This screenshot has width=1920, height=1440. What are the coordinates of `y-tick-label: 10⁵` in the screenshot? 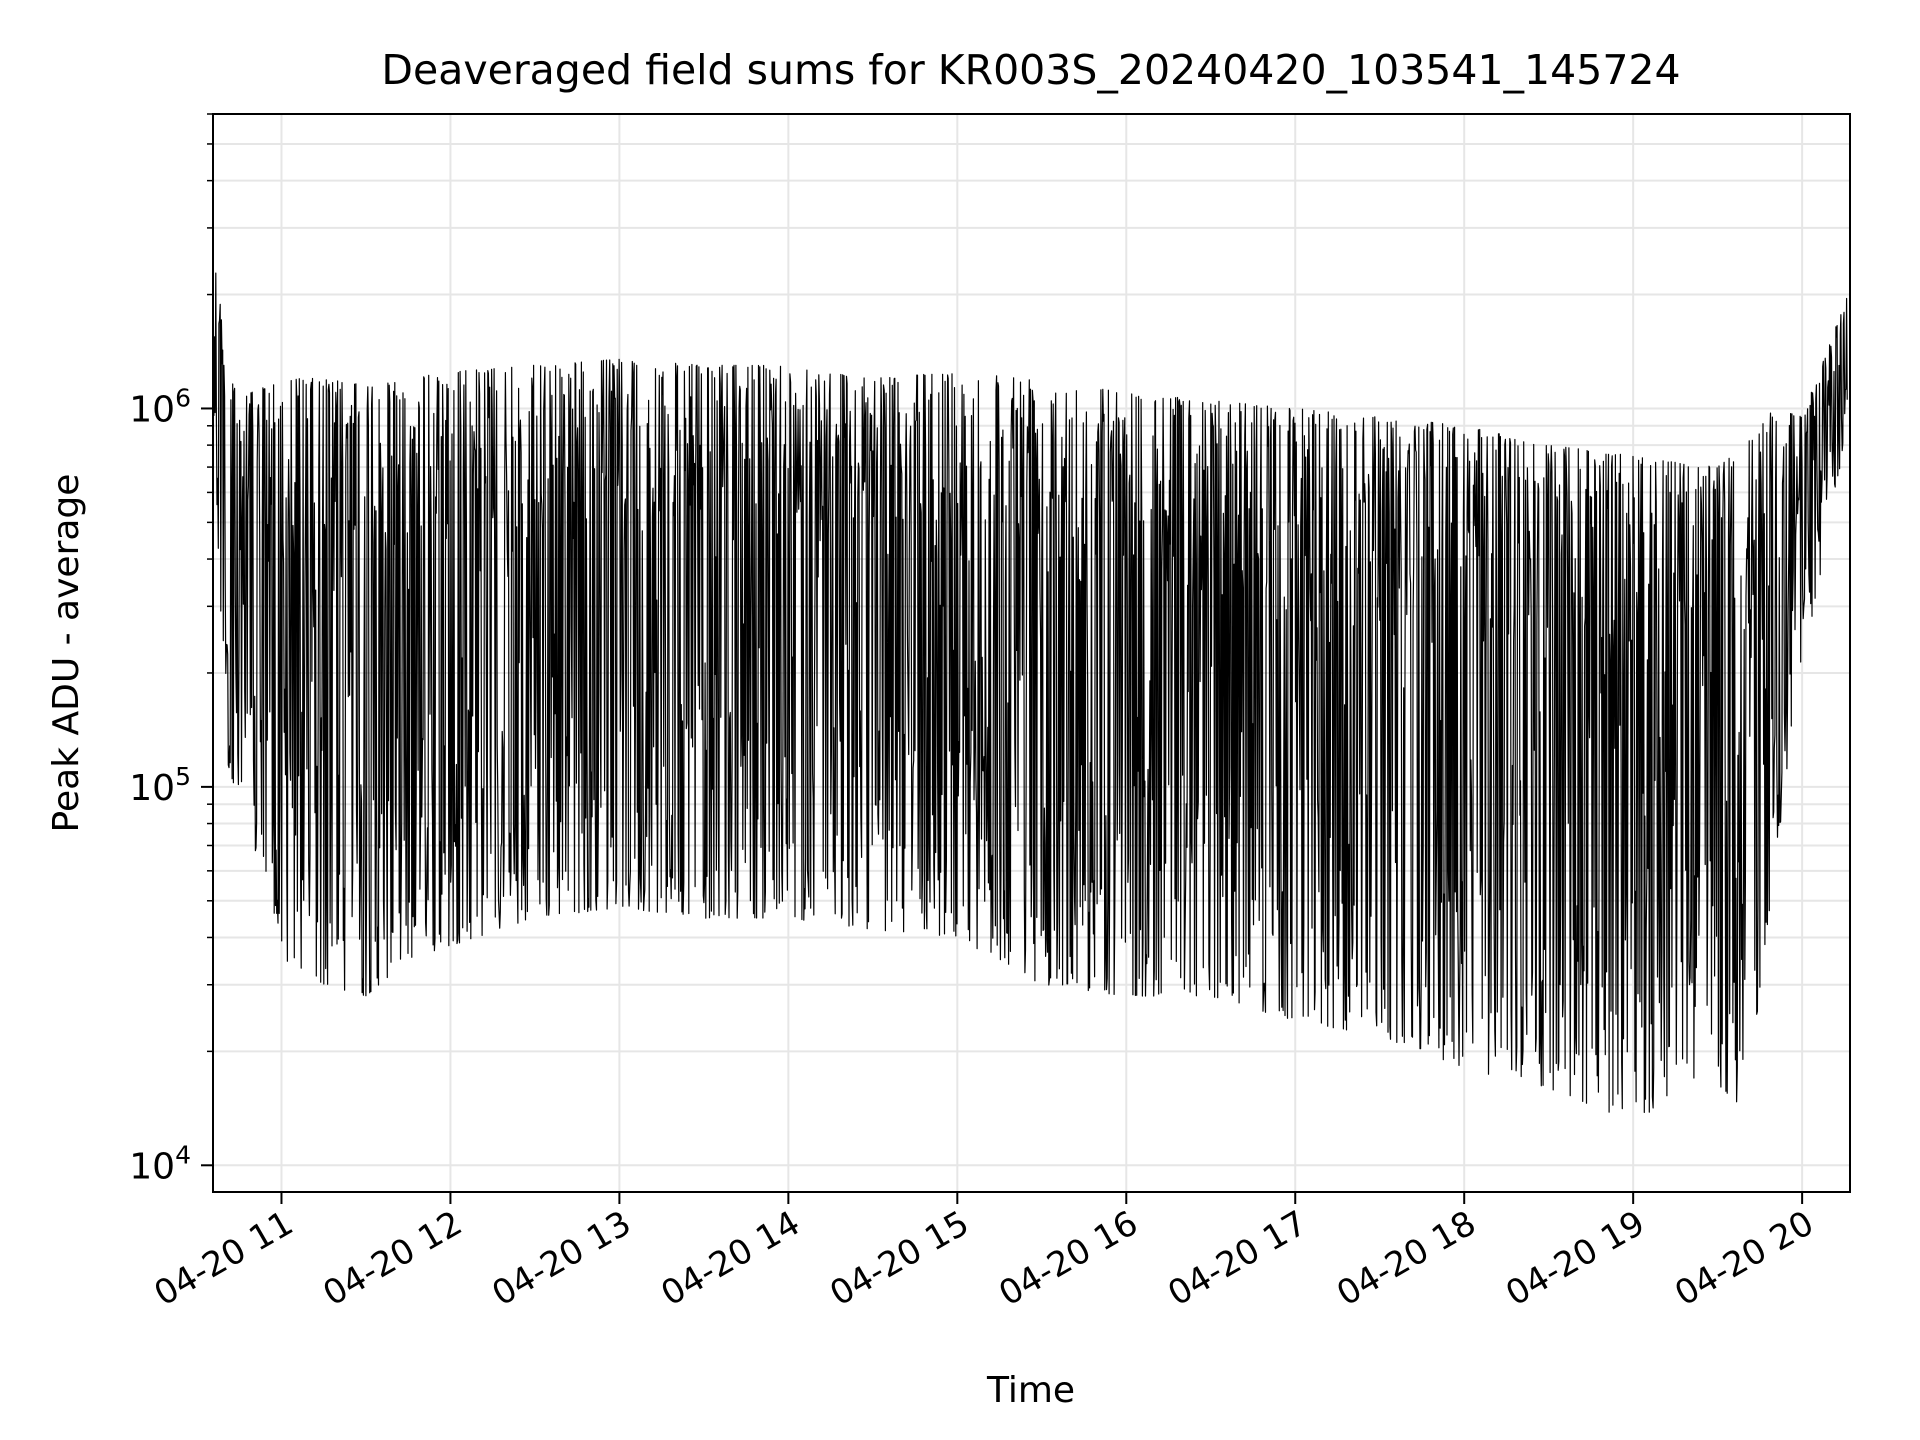 It's located at (160, 785).